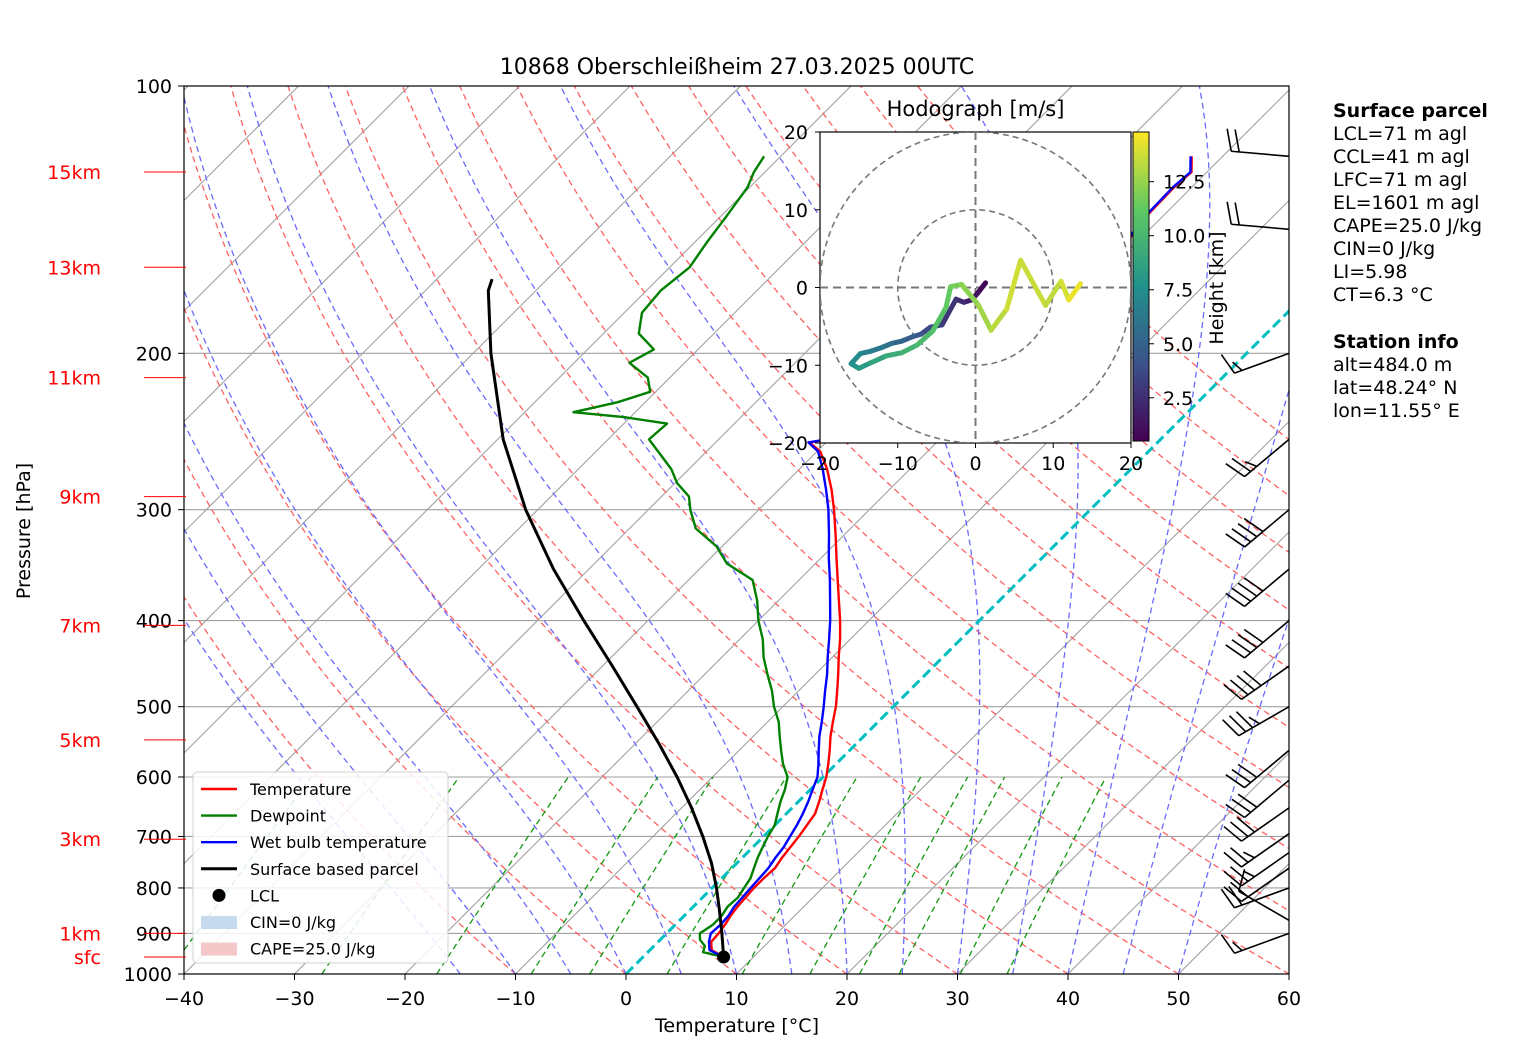 The image size is (1517, 1064). Describe the element at coordinates (154, 354) in the screenshot. I see `y-tick-label: 200` at that location.